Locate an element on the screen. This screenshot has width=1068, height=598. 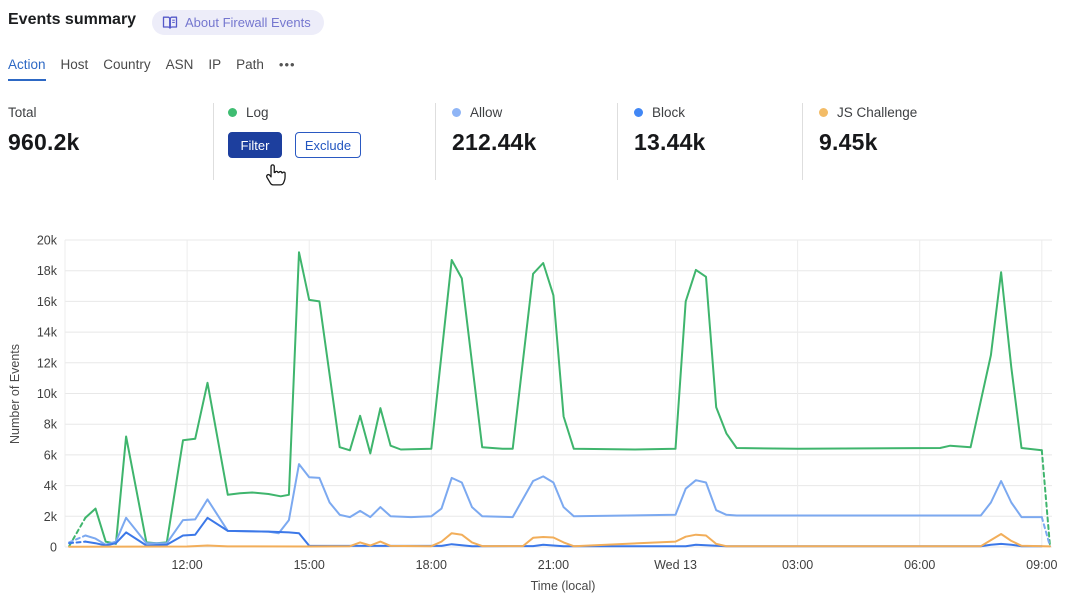
about-firewall-events-link: About Firewall Events is located at coordinates (238, 22).